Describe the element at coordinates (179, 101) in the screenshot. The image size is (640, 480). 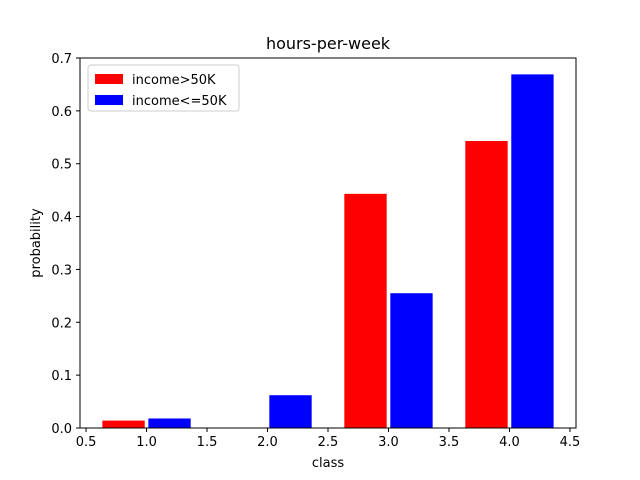
I see `legend-label: income<=50K` at that location.